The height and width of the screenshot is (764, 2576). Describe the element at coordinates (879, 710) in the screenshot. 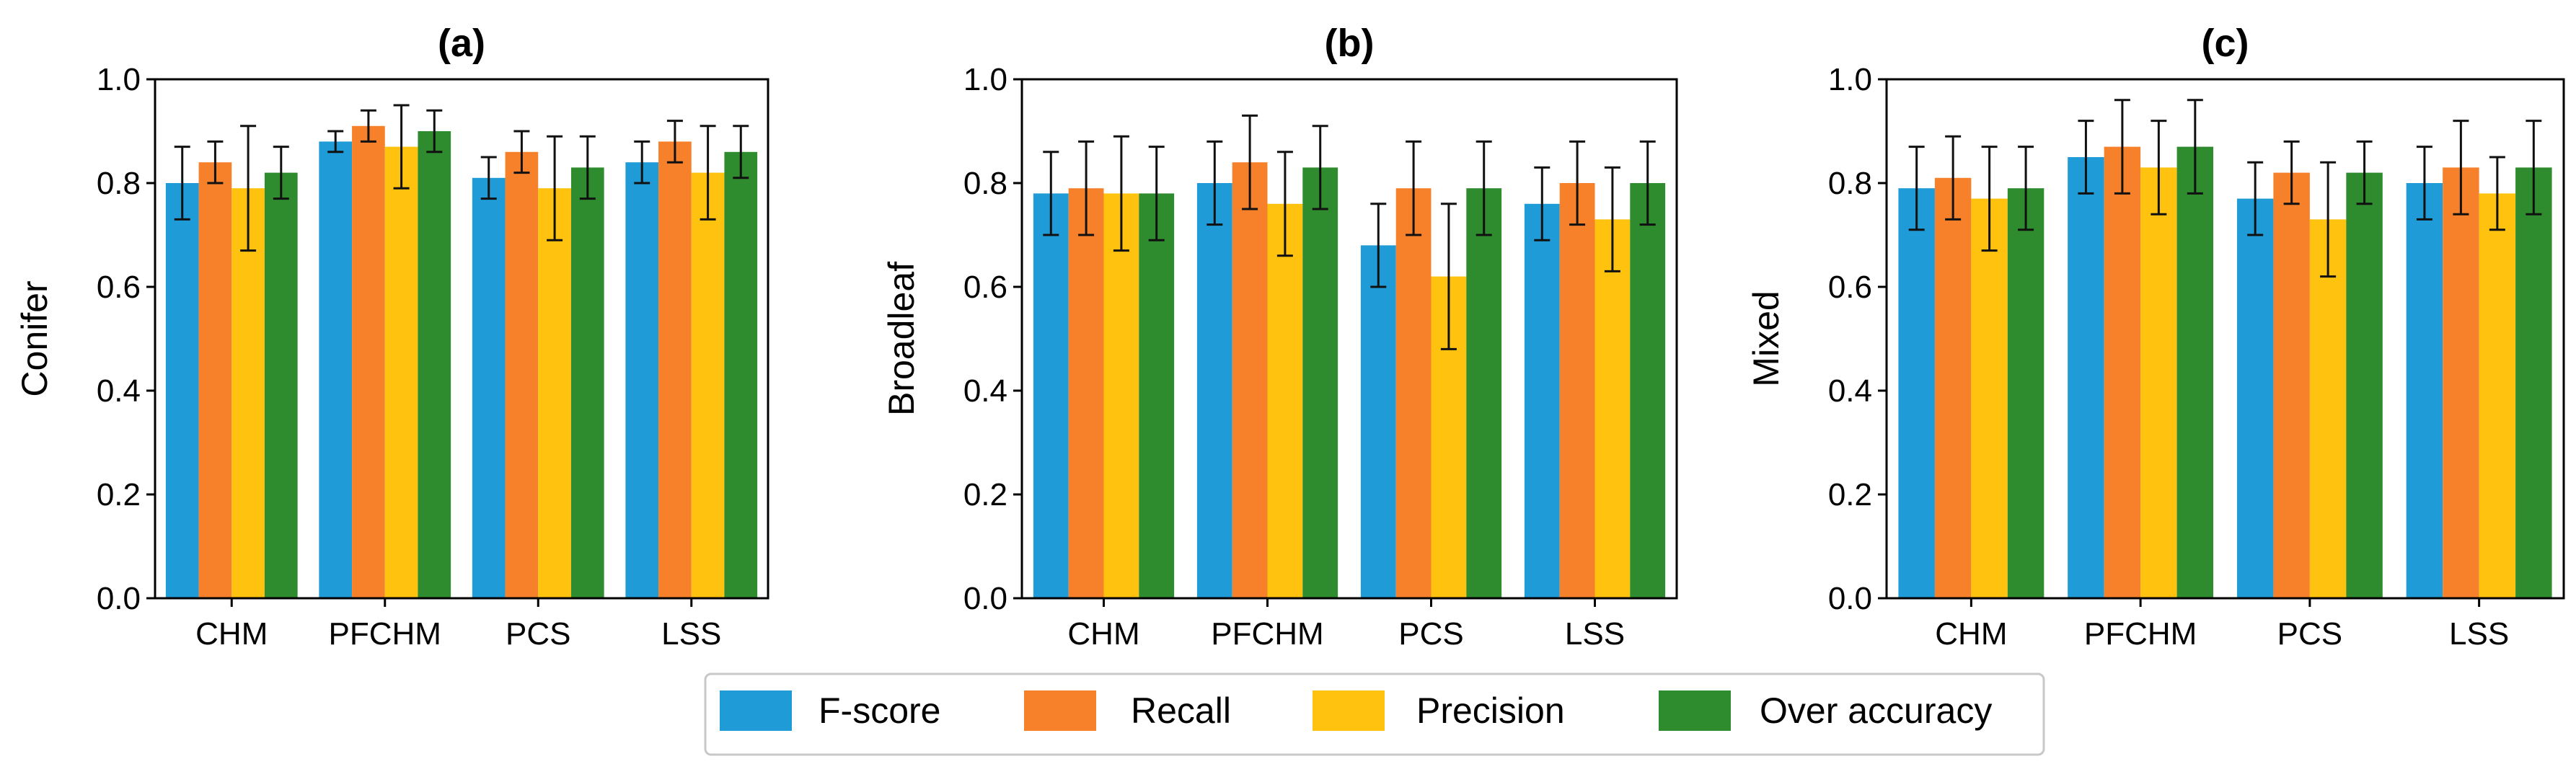

I see `legend-label-f-score: F-score` at that location.